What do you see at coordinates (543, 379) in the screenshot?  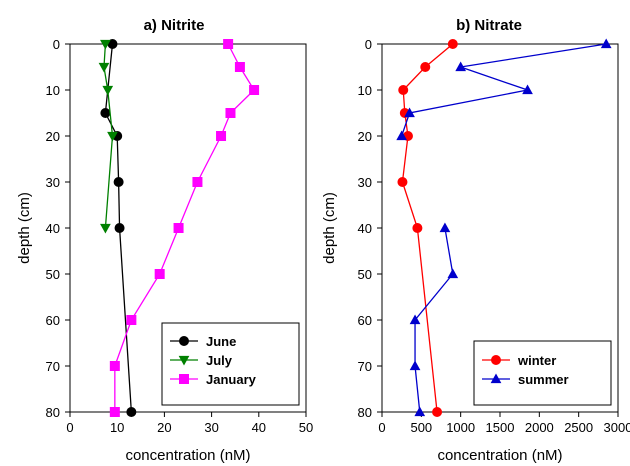 I see `legend-label: summer` at bounding box center [543, 379].